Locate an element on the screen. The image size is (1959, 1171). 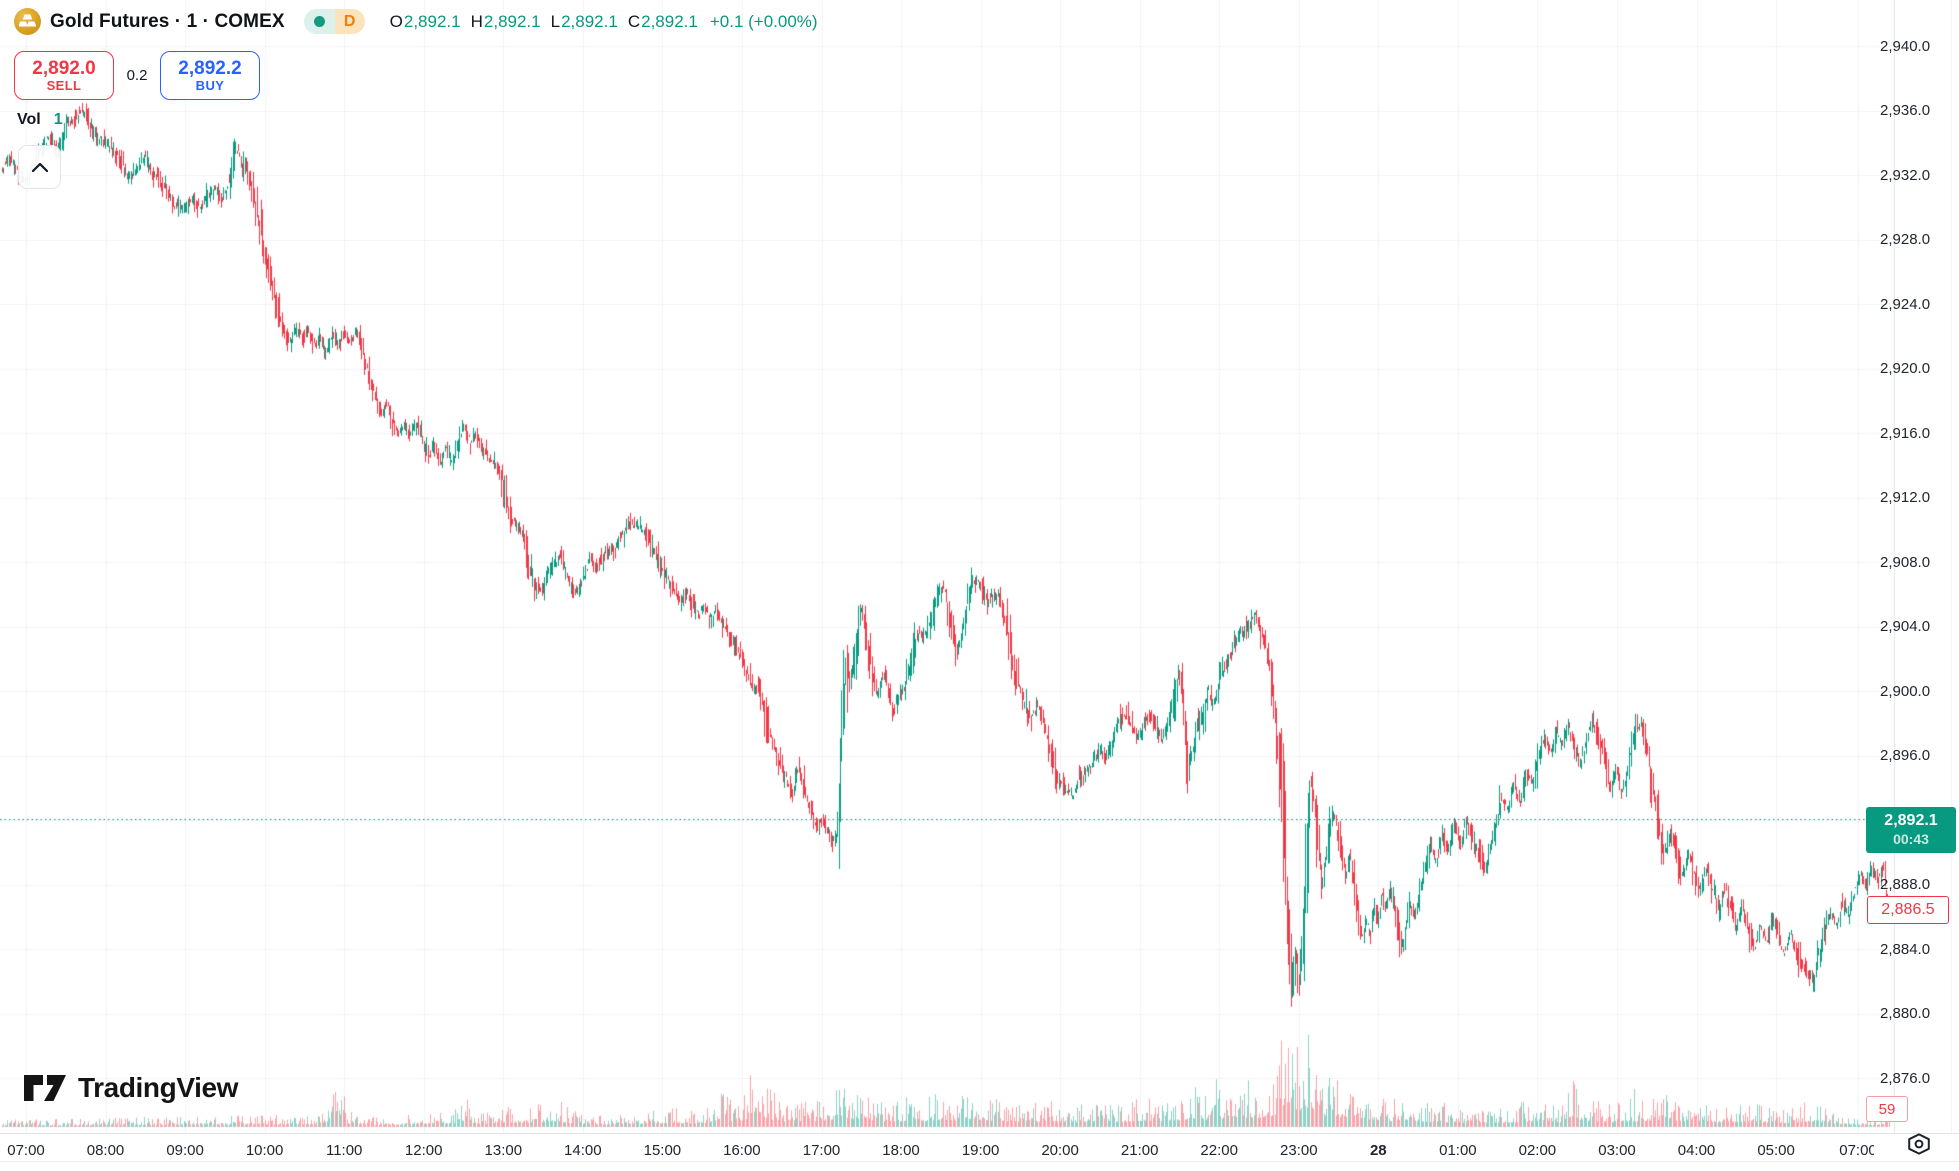
last-close-tag: 2,886.5 is located at coordinates (1908, 909).